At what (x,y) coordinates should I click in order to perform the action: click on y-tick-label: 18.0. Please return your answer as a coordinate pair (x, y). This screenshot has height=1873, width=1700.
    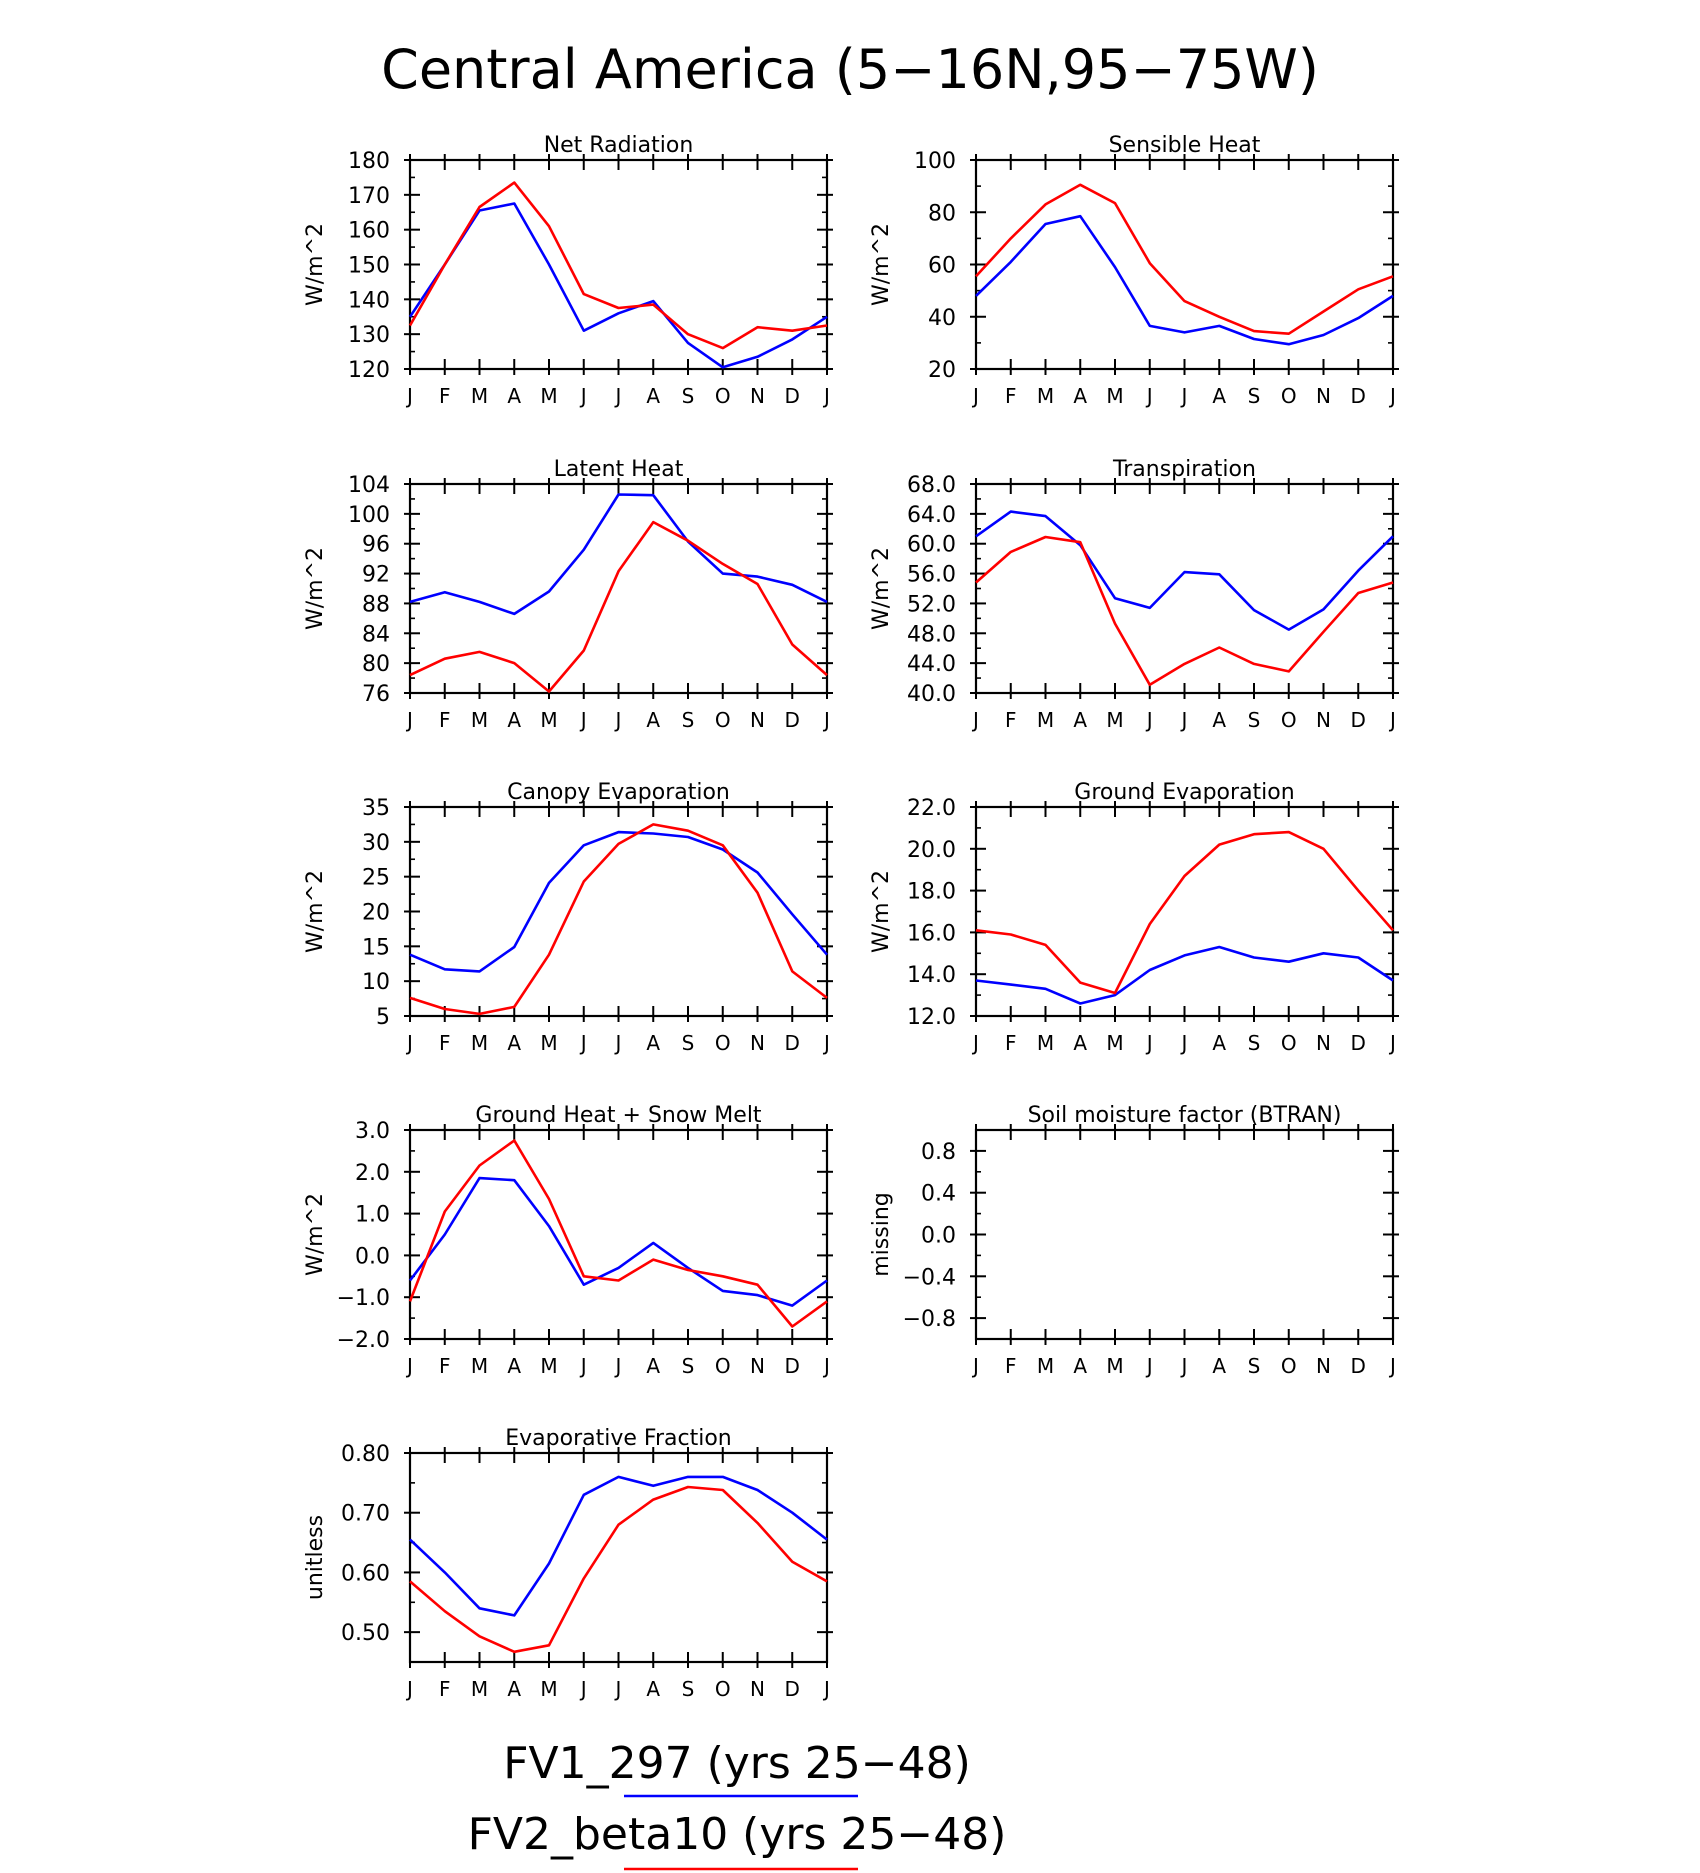
    Looking at the image, I should click on (931, 892).